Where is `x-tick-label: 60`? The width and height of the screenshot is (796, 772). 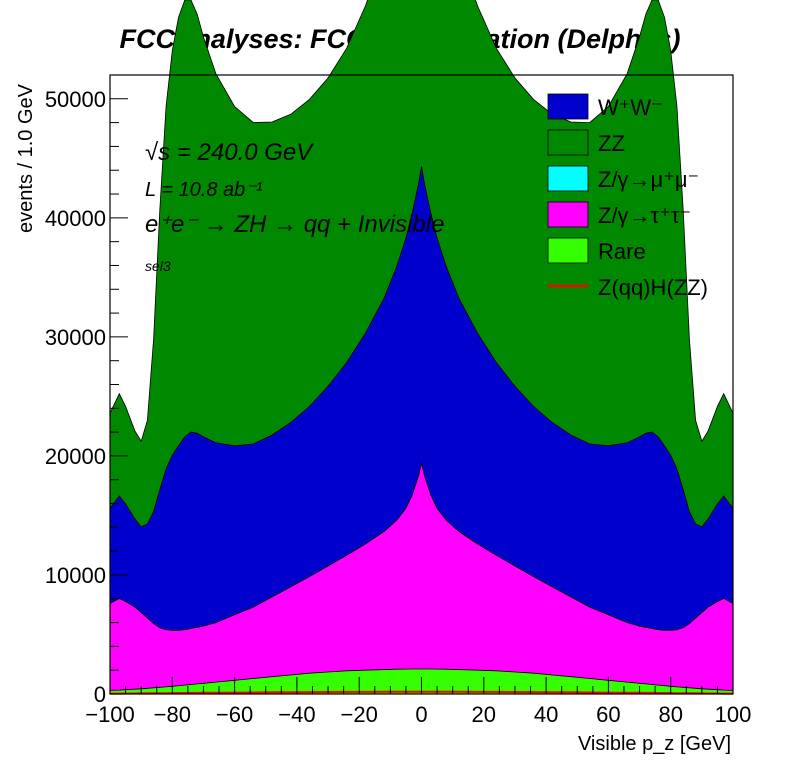 x-tick-label: 60 is located at coordinates (608, 714).